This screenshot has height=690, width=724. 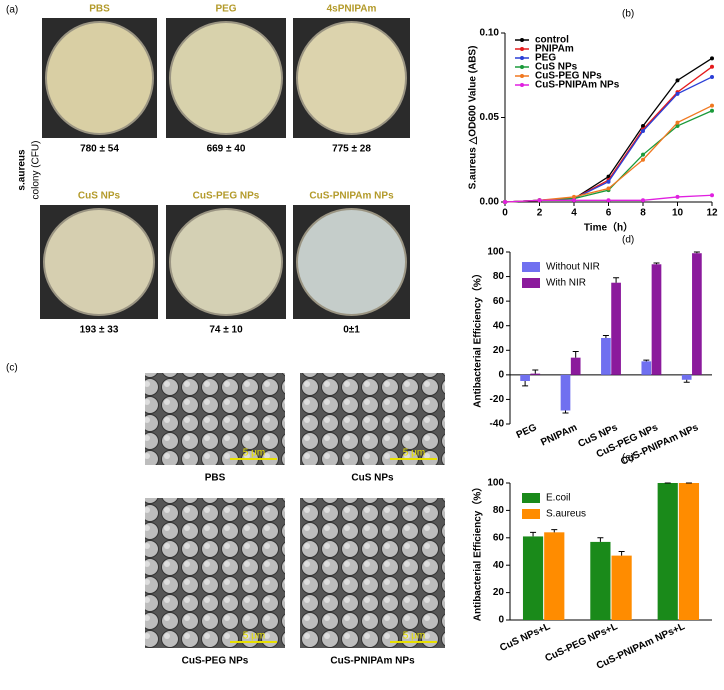 I want to click on panel-label: (e), so click(x=628, y=458).